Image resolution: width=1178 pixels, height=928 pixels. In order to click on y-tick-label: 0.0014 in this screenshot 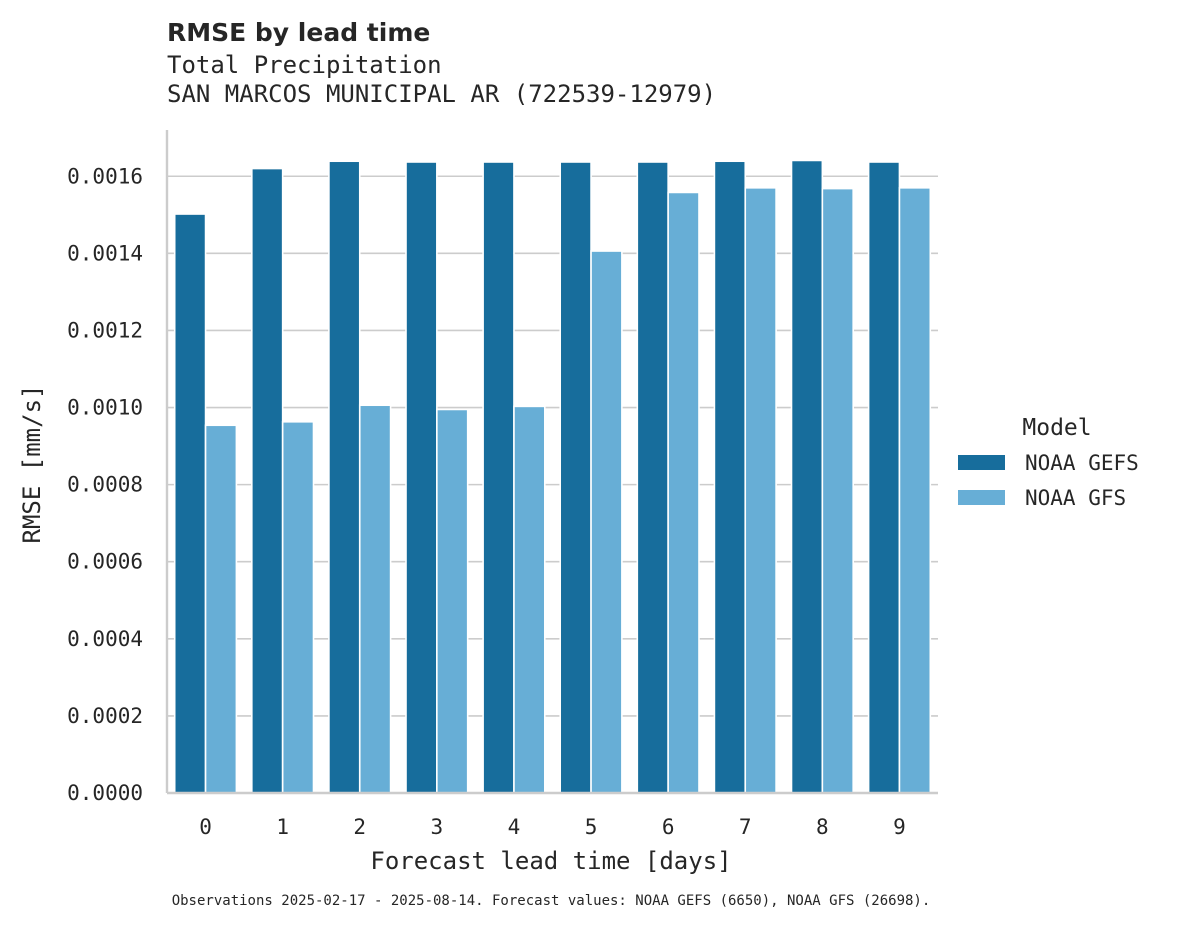, I will do `click(105, 253)`.